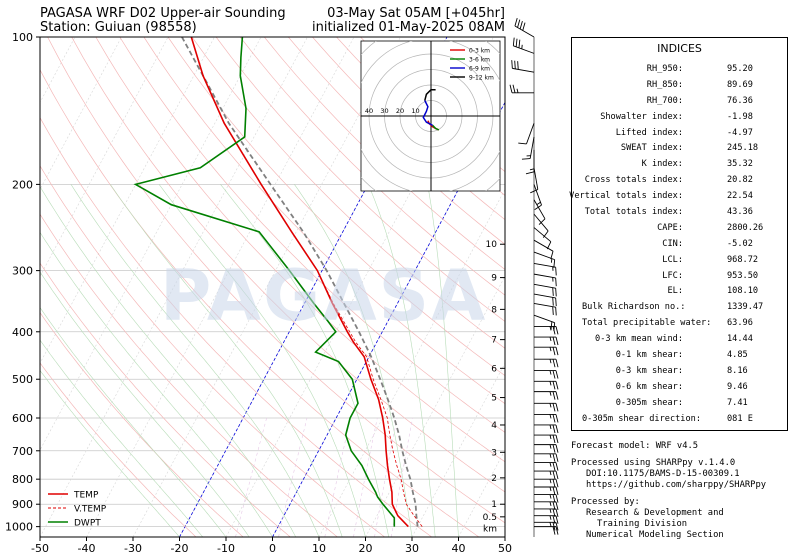  Describe the element at coordinates (655, 535) in the screenshot. I see `org-line-3: Numerical Modeling Section` at that location.